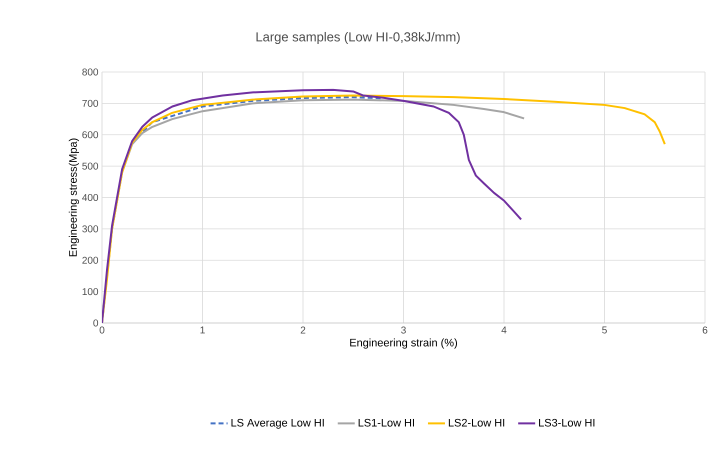  What do you see at coordinates (303, 330) in the screenshot?
I see `x-tick-label: 2` at bounding box center [303, 330].